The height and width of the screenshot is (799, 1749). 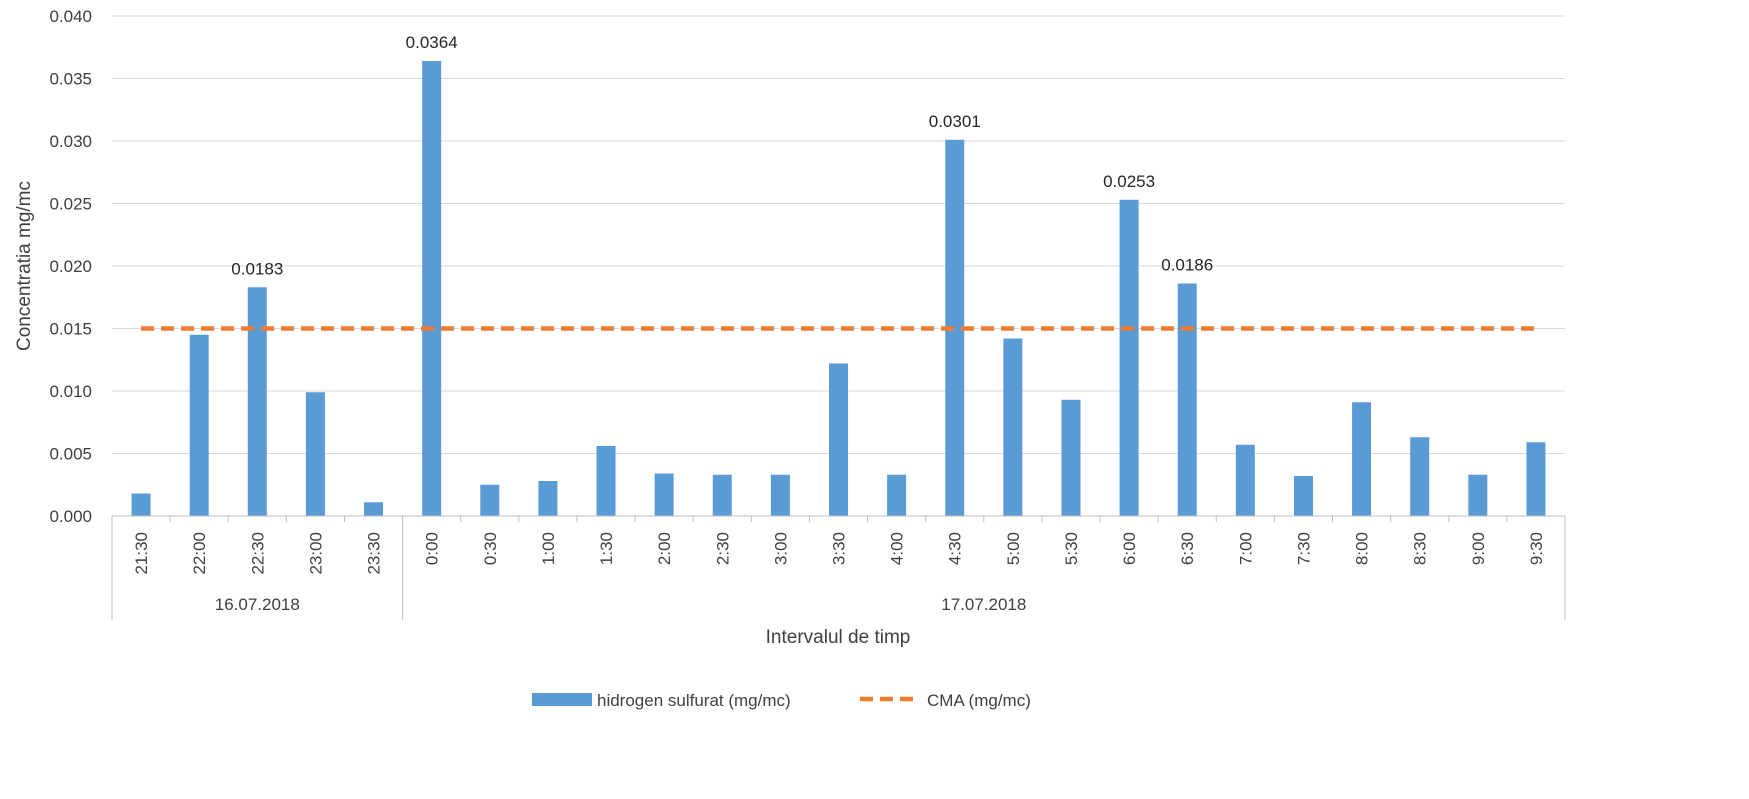 I want to click on x-tick-label: 9:30, so click(x=1536, y=548).